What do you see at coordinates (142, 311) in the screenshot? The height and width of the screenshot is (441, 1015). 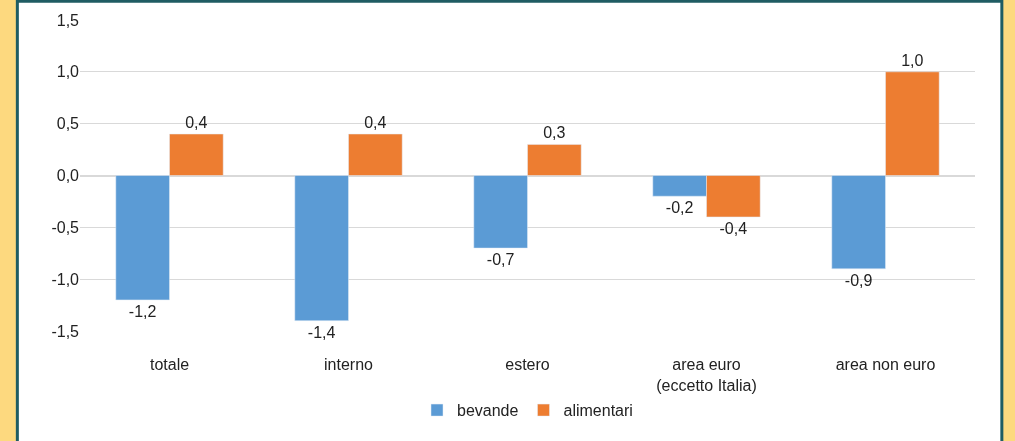 I see `data-label: -1,2` at bounding box center [142, 311].